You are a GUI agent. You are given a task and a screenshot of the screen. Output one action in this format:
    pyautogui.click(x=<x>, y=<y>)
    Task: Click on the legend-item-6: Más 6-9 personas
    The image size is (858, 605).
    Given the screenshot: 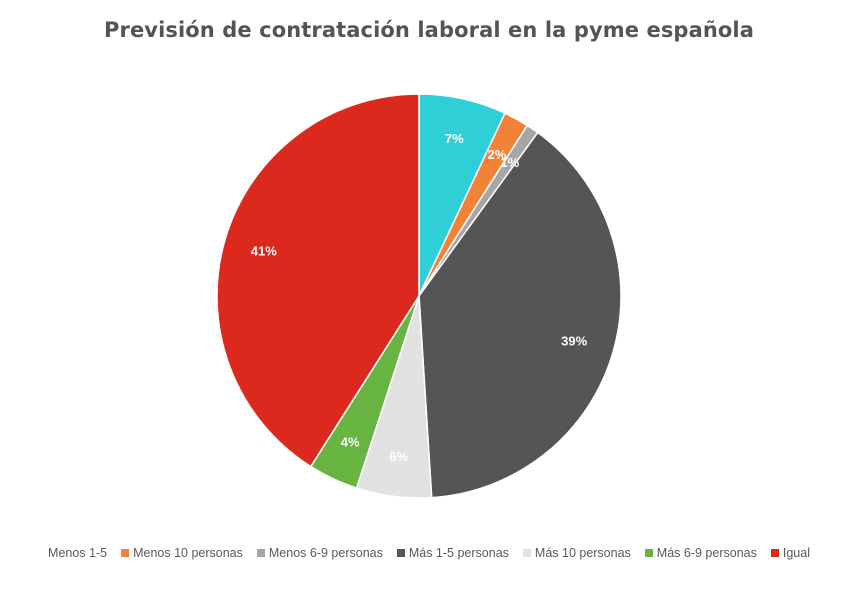 What is the action you would take?
    pyautogui.click(x=700, y=553)
    